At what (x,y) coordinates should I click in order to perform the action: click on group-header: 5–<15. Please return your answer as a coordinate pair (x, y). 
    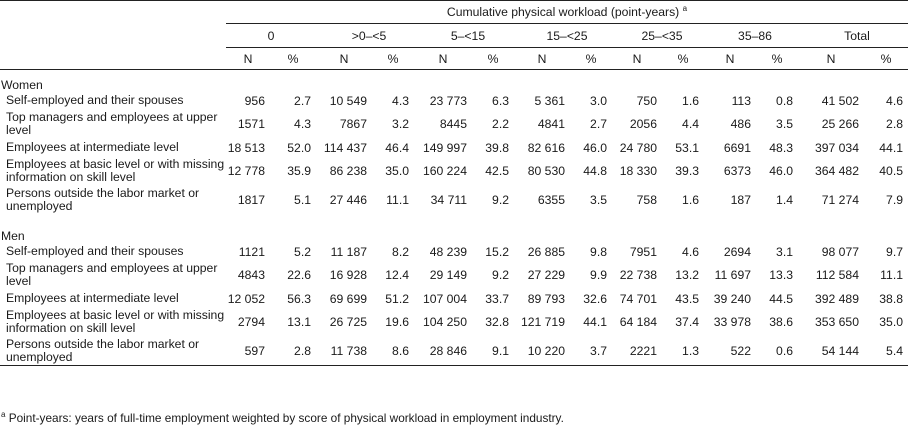
    Looking at the image, I should click on (464, 35).